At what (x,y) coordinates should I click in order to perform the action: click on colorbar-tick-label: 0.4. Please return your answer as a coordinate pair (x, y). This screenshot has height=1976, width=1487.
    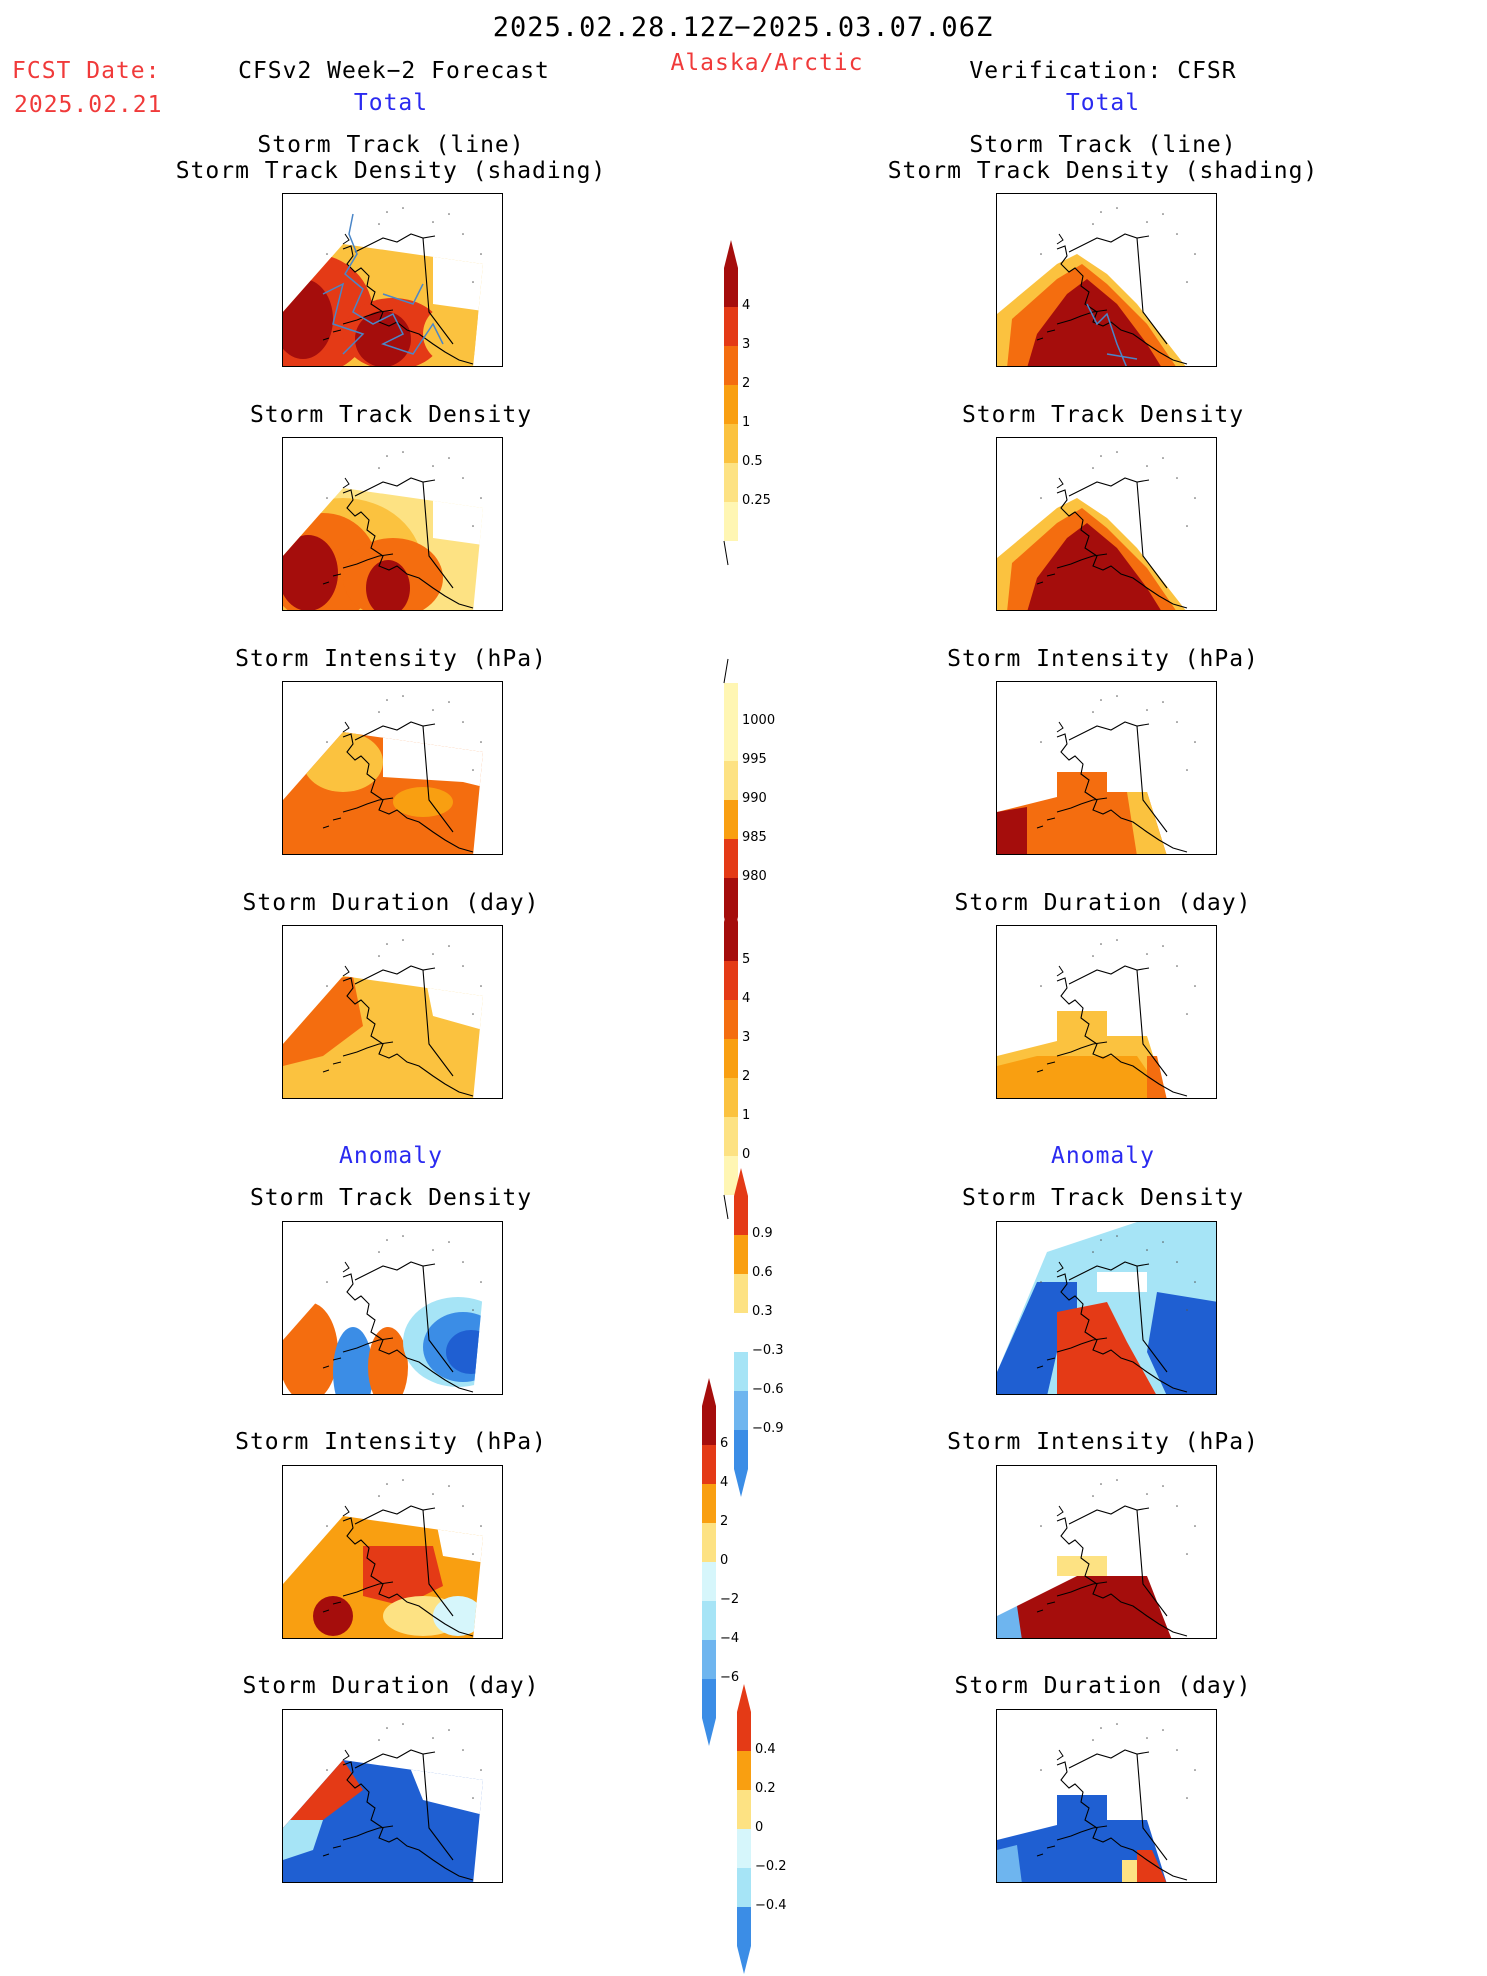
    Looking at the image, I should click on (765, 1749).